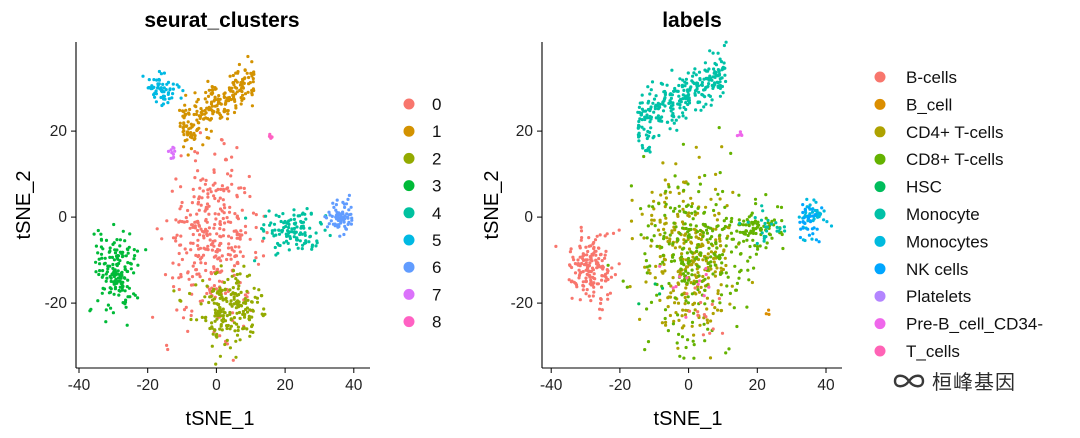  I want to click on x-tick-label: 20, so click(758, 385).